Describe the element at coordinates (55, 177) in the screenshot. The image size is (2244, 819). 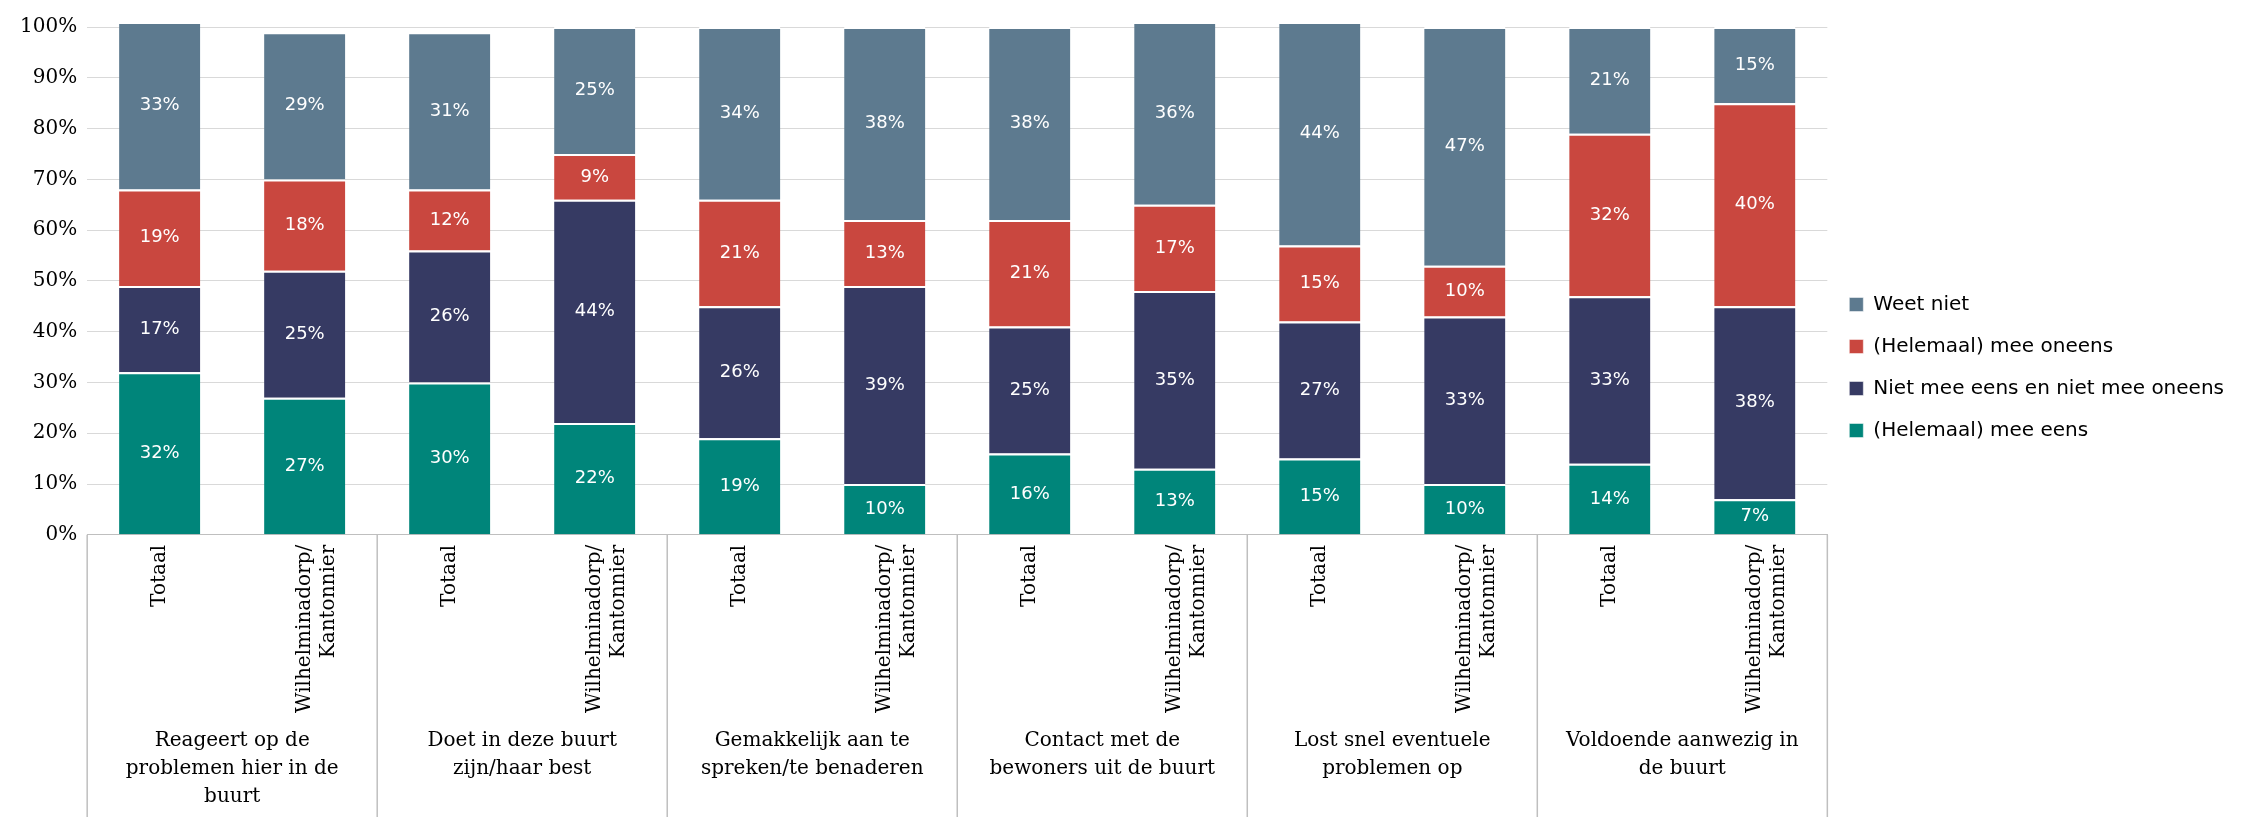
I see `y-tick-label: 70%` at that location.